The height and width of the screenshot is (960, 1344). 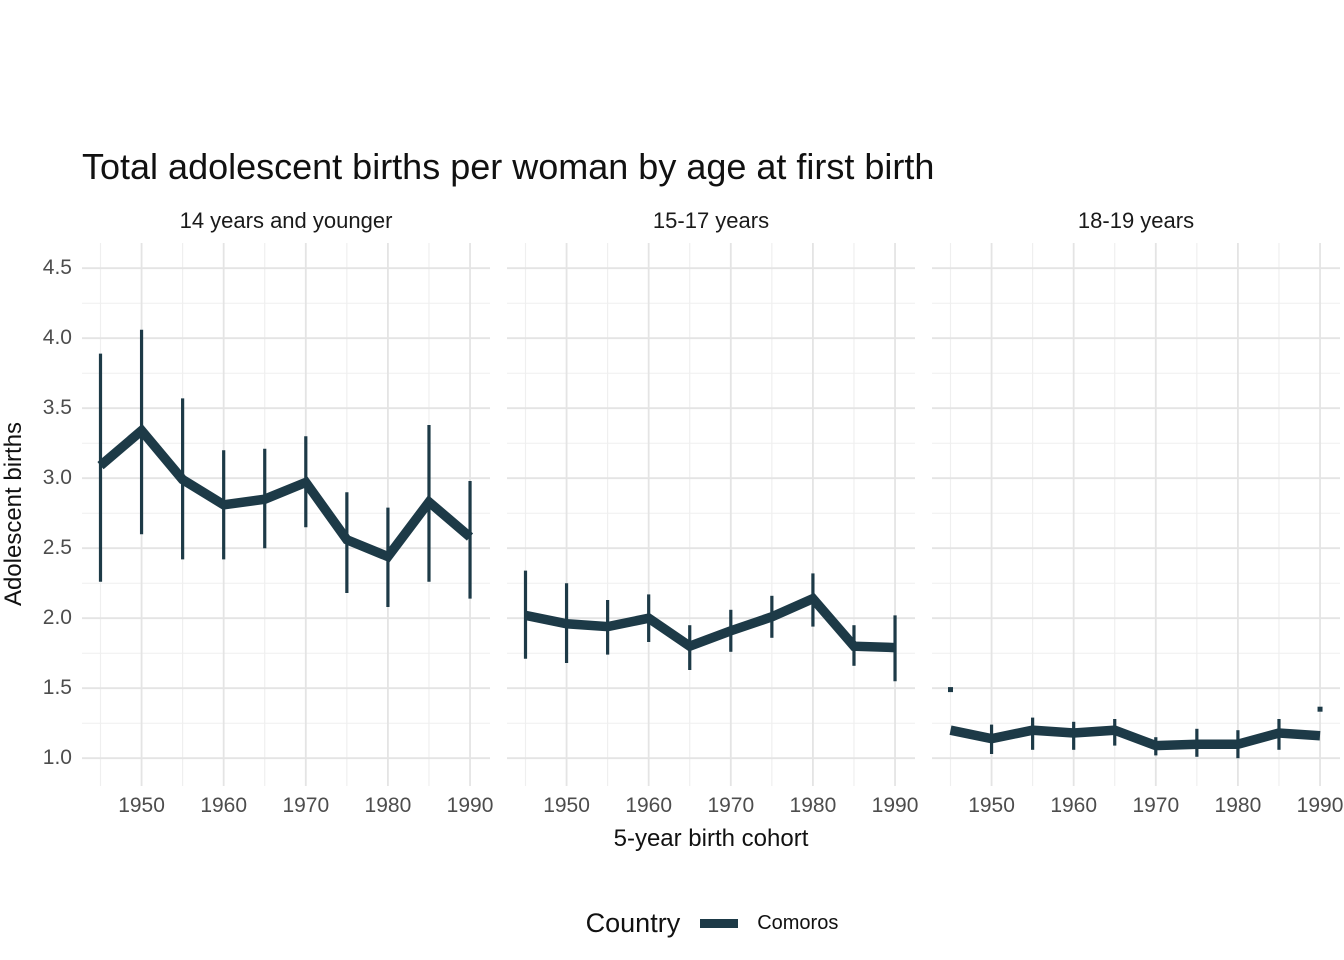 What do you see at coordinates (711, 220) in the screenshot?
I see `facet-strip-15-17: 15-17 years` at bounding box center [711, 220].